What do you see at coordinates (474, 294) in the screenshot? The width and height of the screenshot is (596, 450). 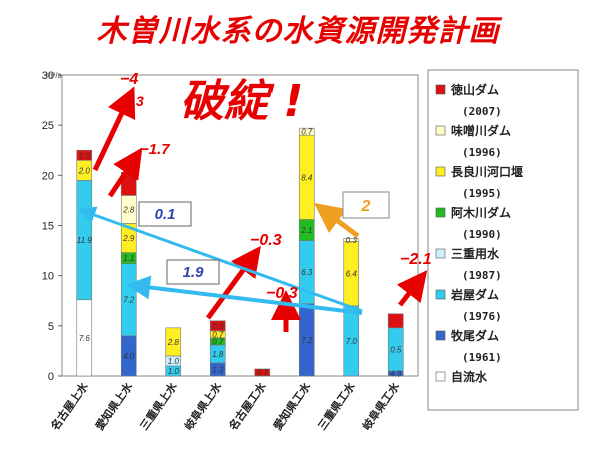 I see `legend-label: 岩屋ダム` at bounding box center [474, 294].